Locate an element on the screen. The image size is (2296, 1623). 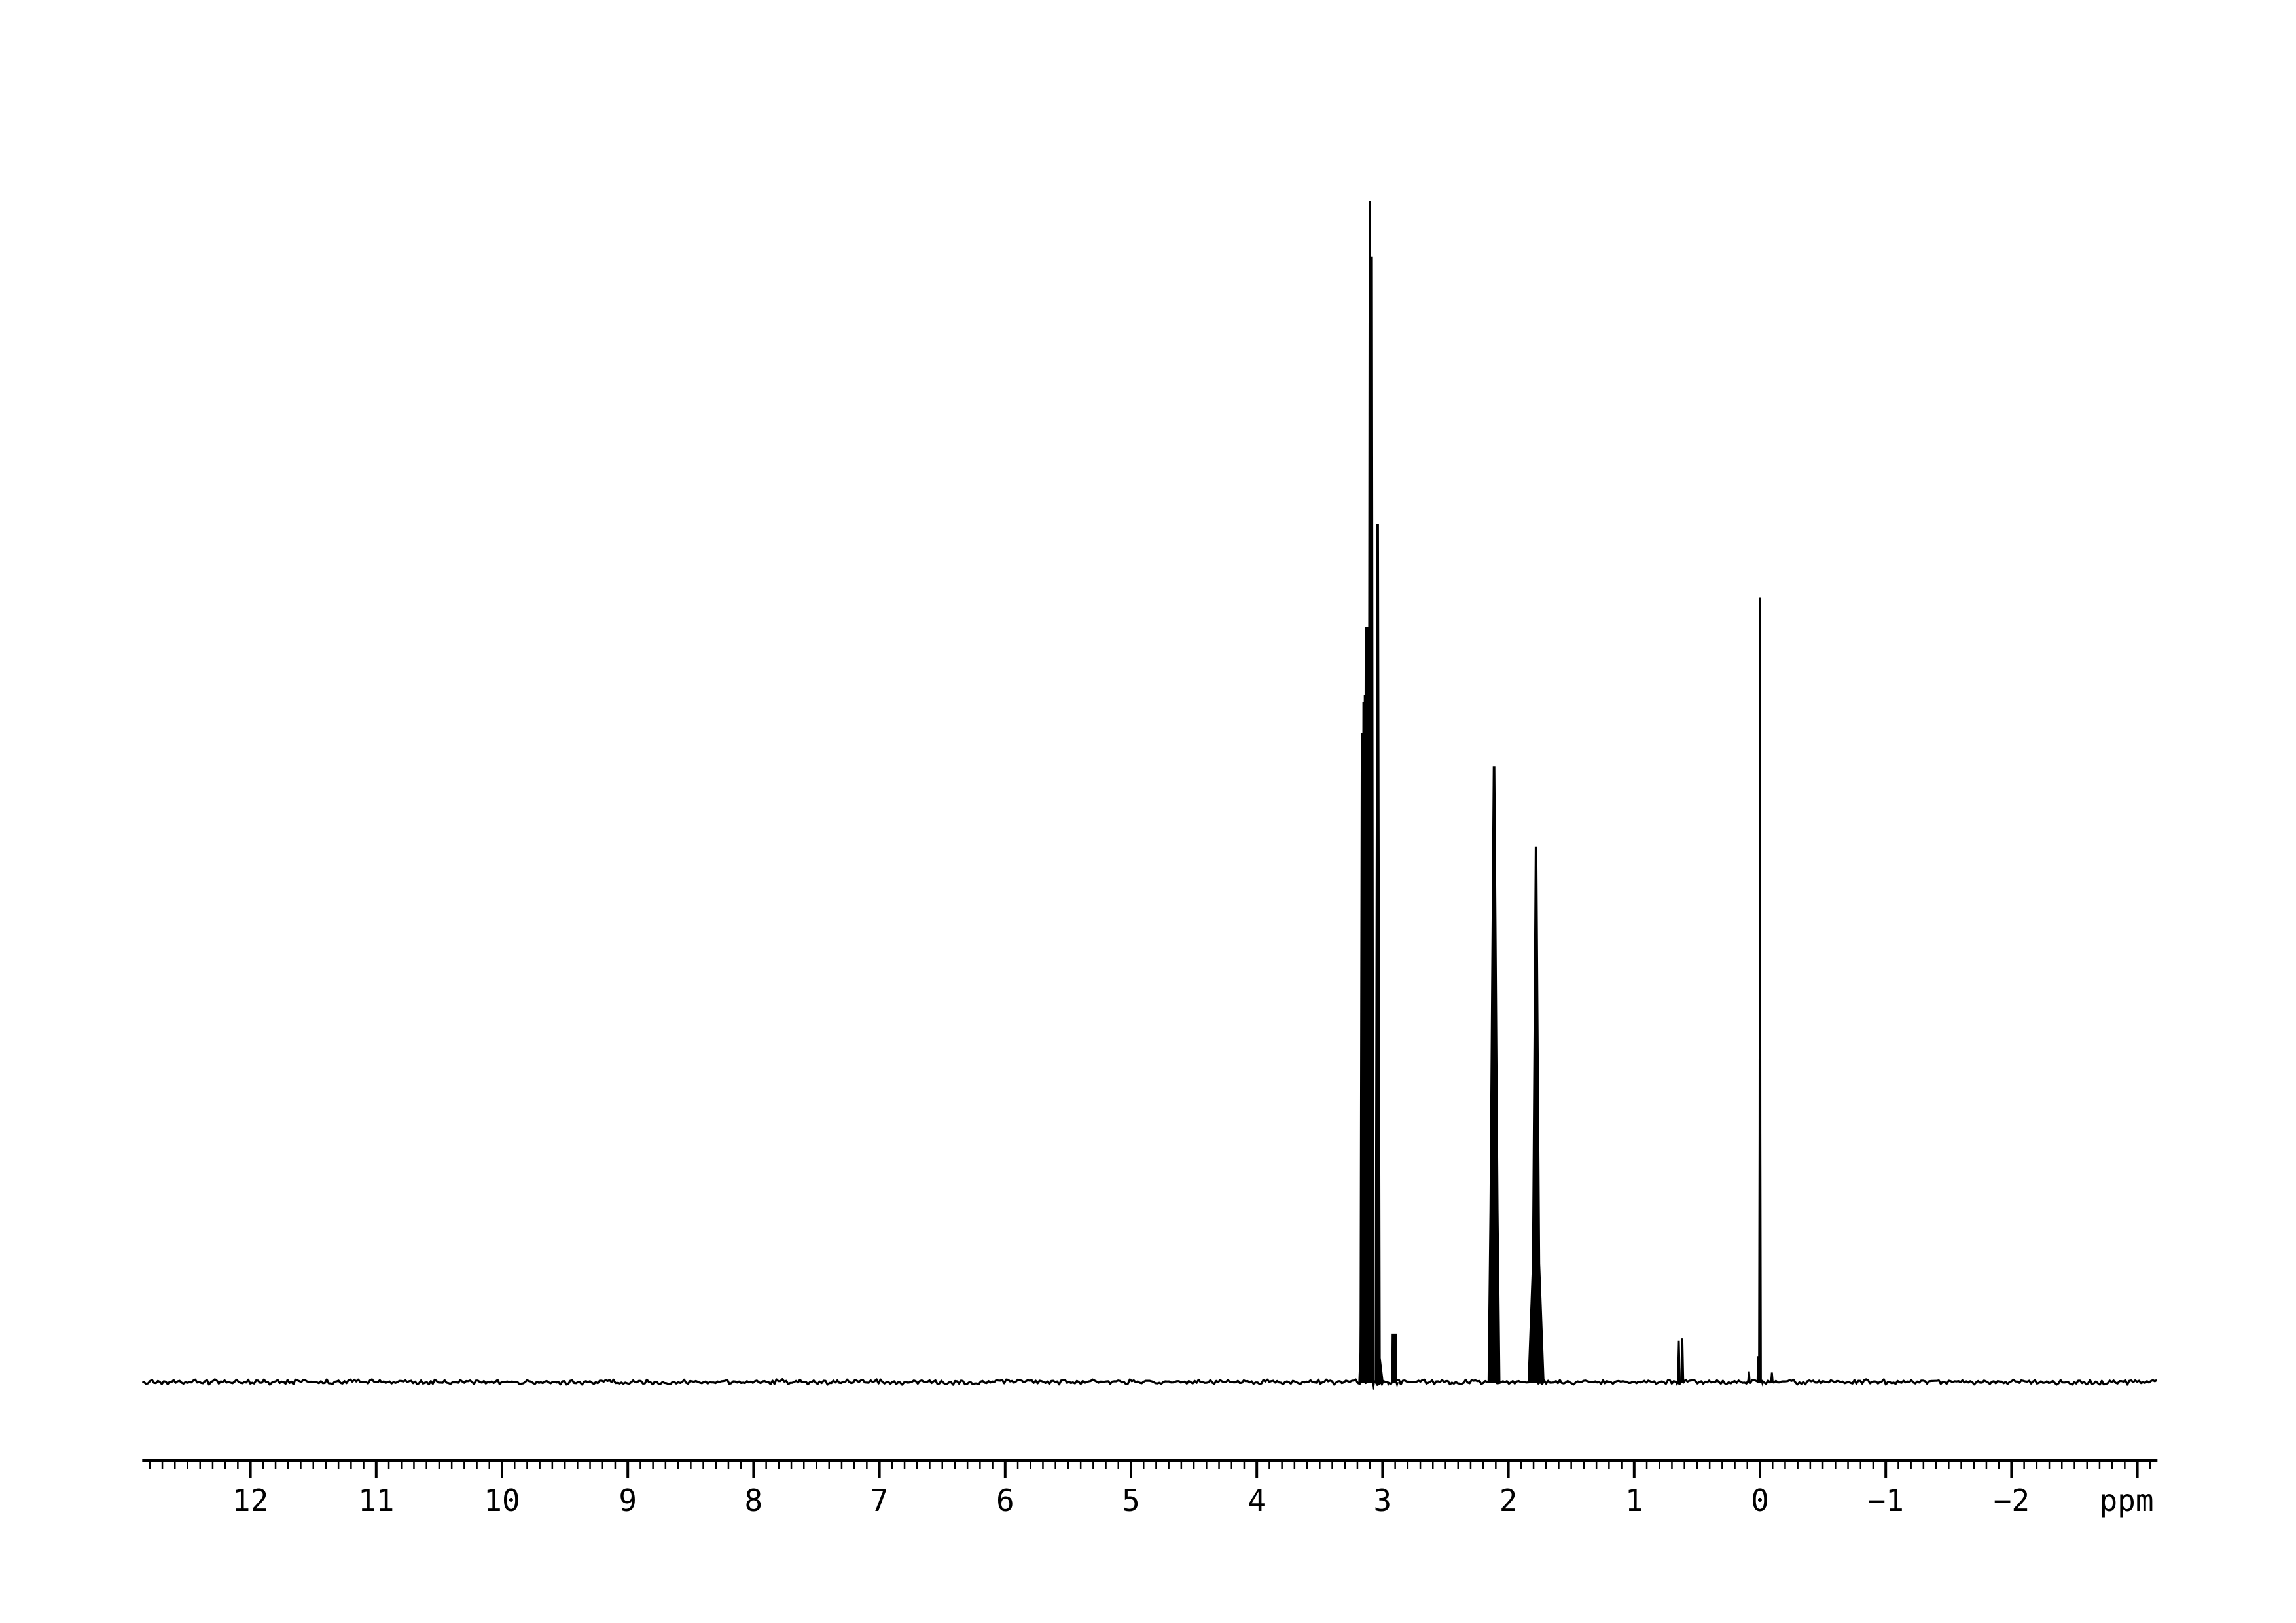
axis-unit-label: ppm is located at coordinates (2126, 1500).